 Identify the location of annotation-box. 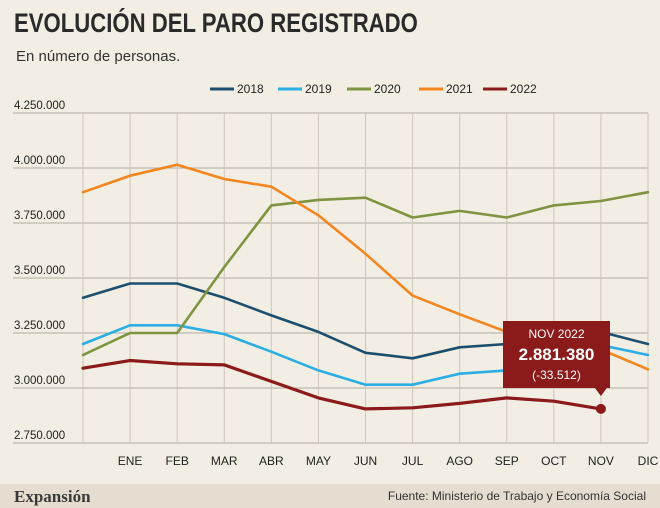
(556, 354).